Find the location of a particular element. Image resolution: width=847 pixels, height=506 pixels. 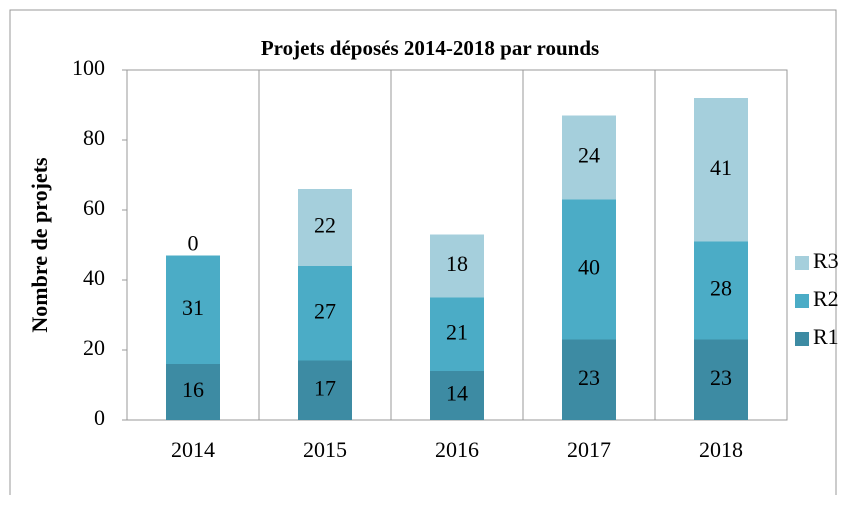

data-label: 16 is located at coordinates (193, 389).